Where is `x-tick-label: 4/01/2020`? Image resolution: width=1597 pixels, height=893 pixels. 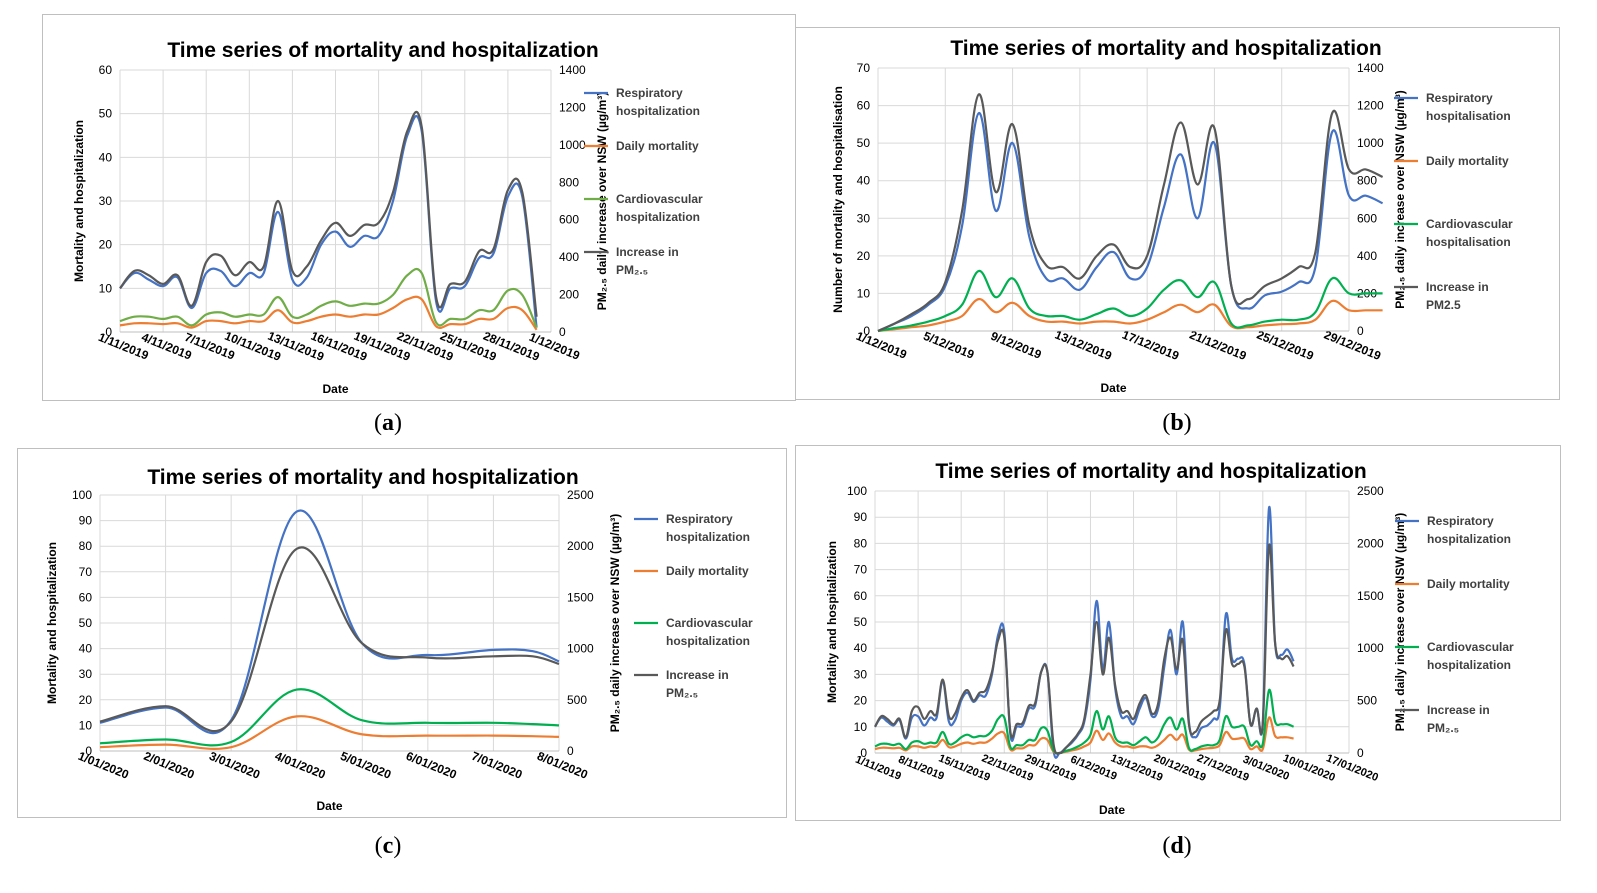
x-tick-label: 4/01/2020 is located at coordinates (300, 765).